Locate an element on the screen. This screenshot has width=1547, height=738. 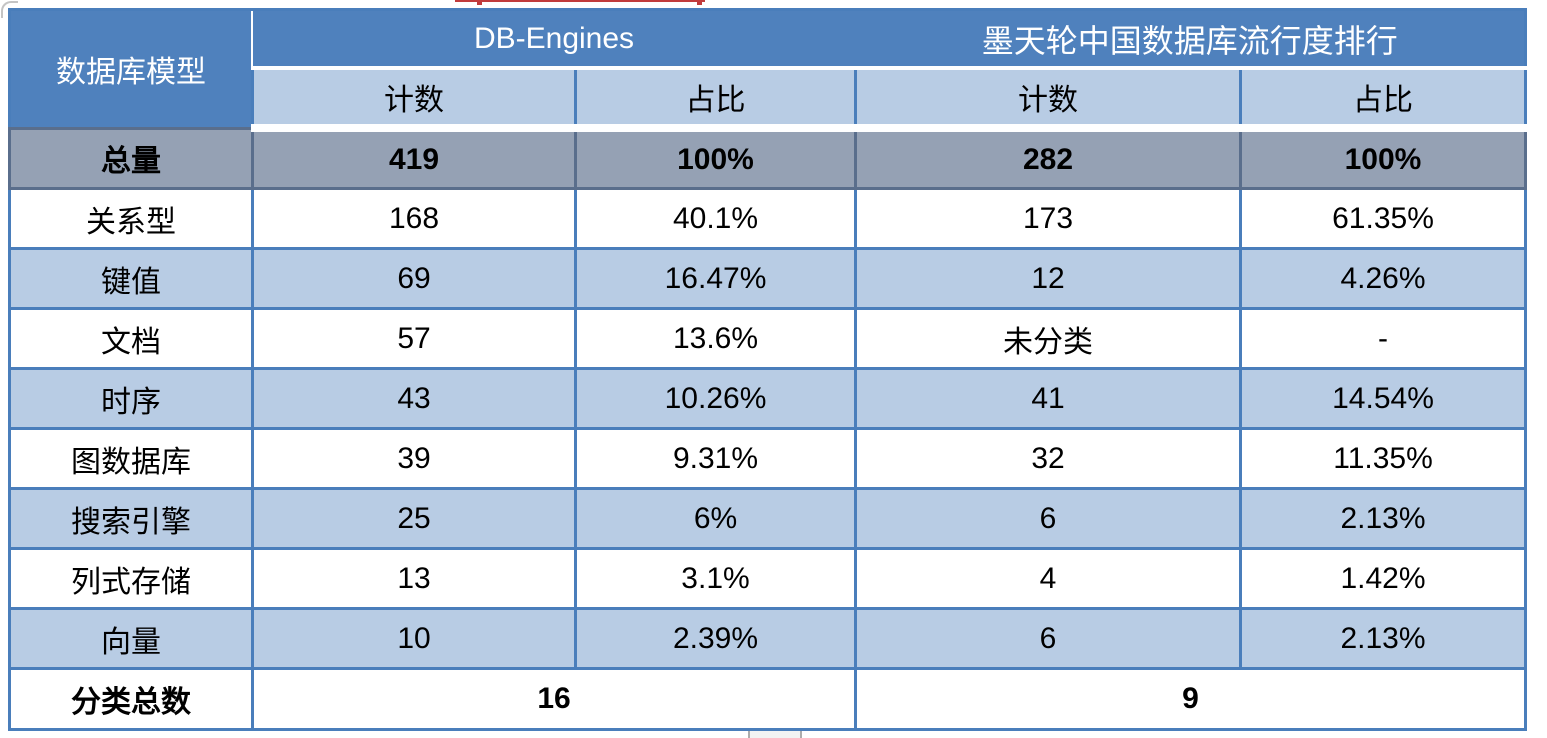
cell-db-count: 10 is located at coordinates (414, 638).